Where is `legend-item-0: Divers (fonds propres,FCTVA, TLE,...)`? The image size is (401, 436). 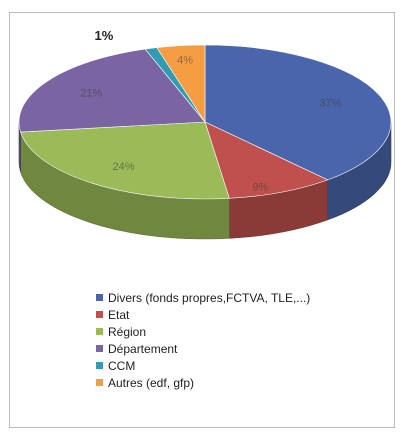 legend-item-0: Divers (fonds propres,FCTVA, TLE,...) is located at coordinates (236, 297).